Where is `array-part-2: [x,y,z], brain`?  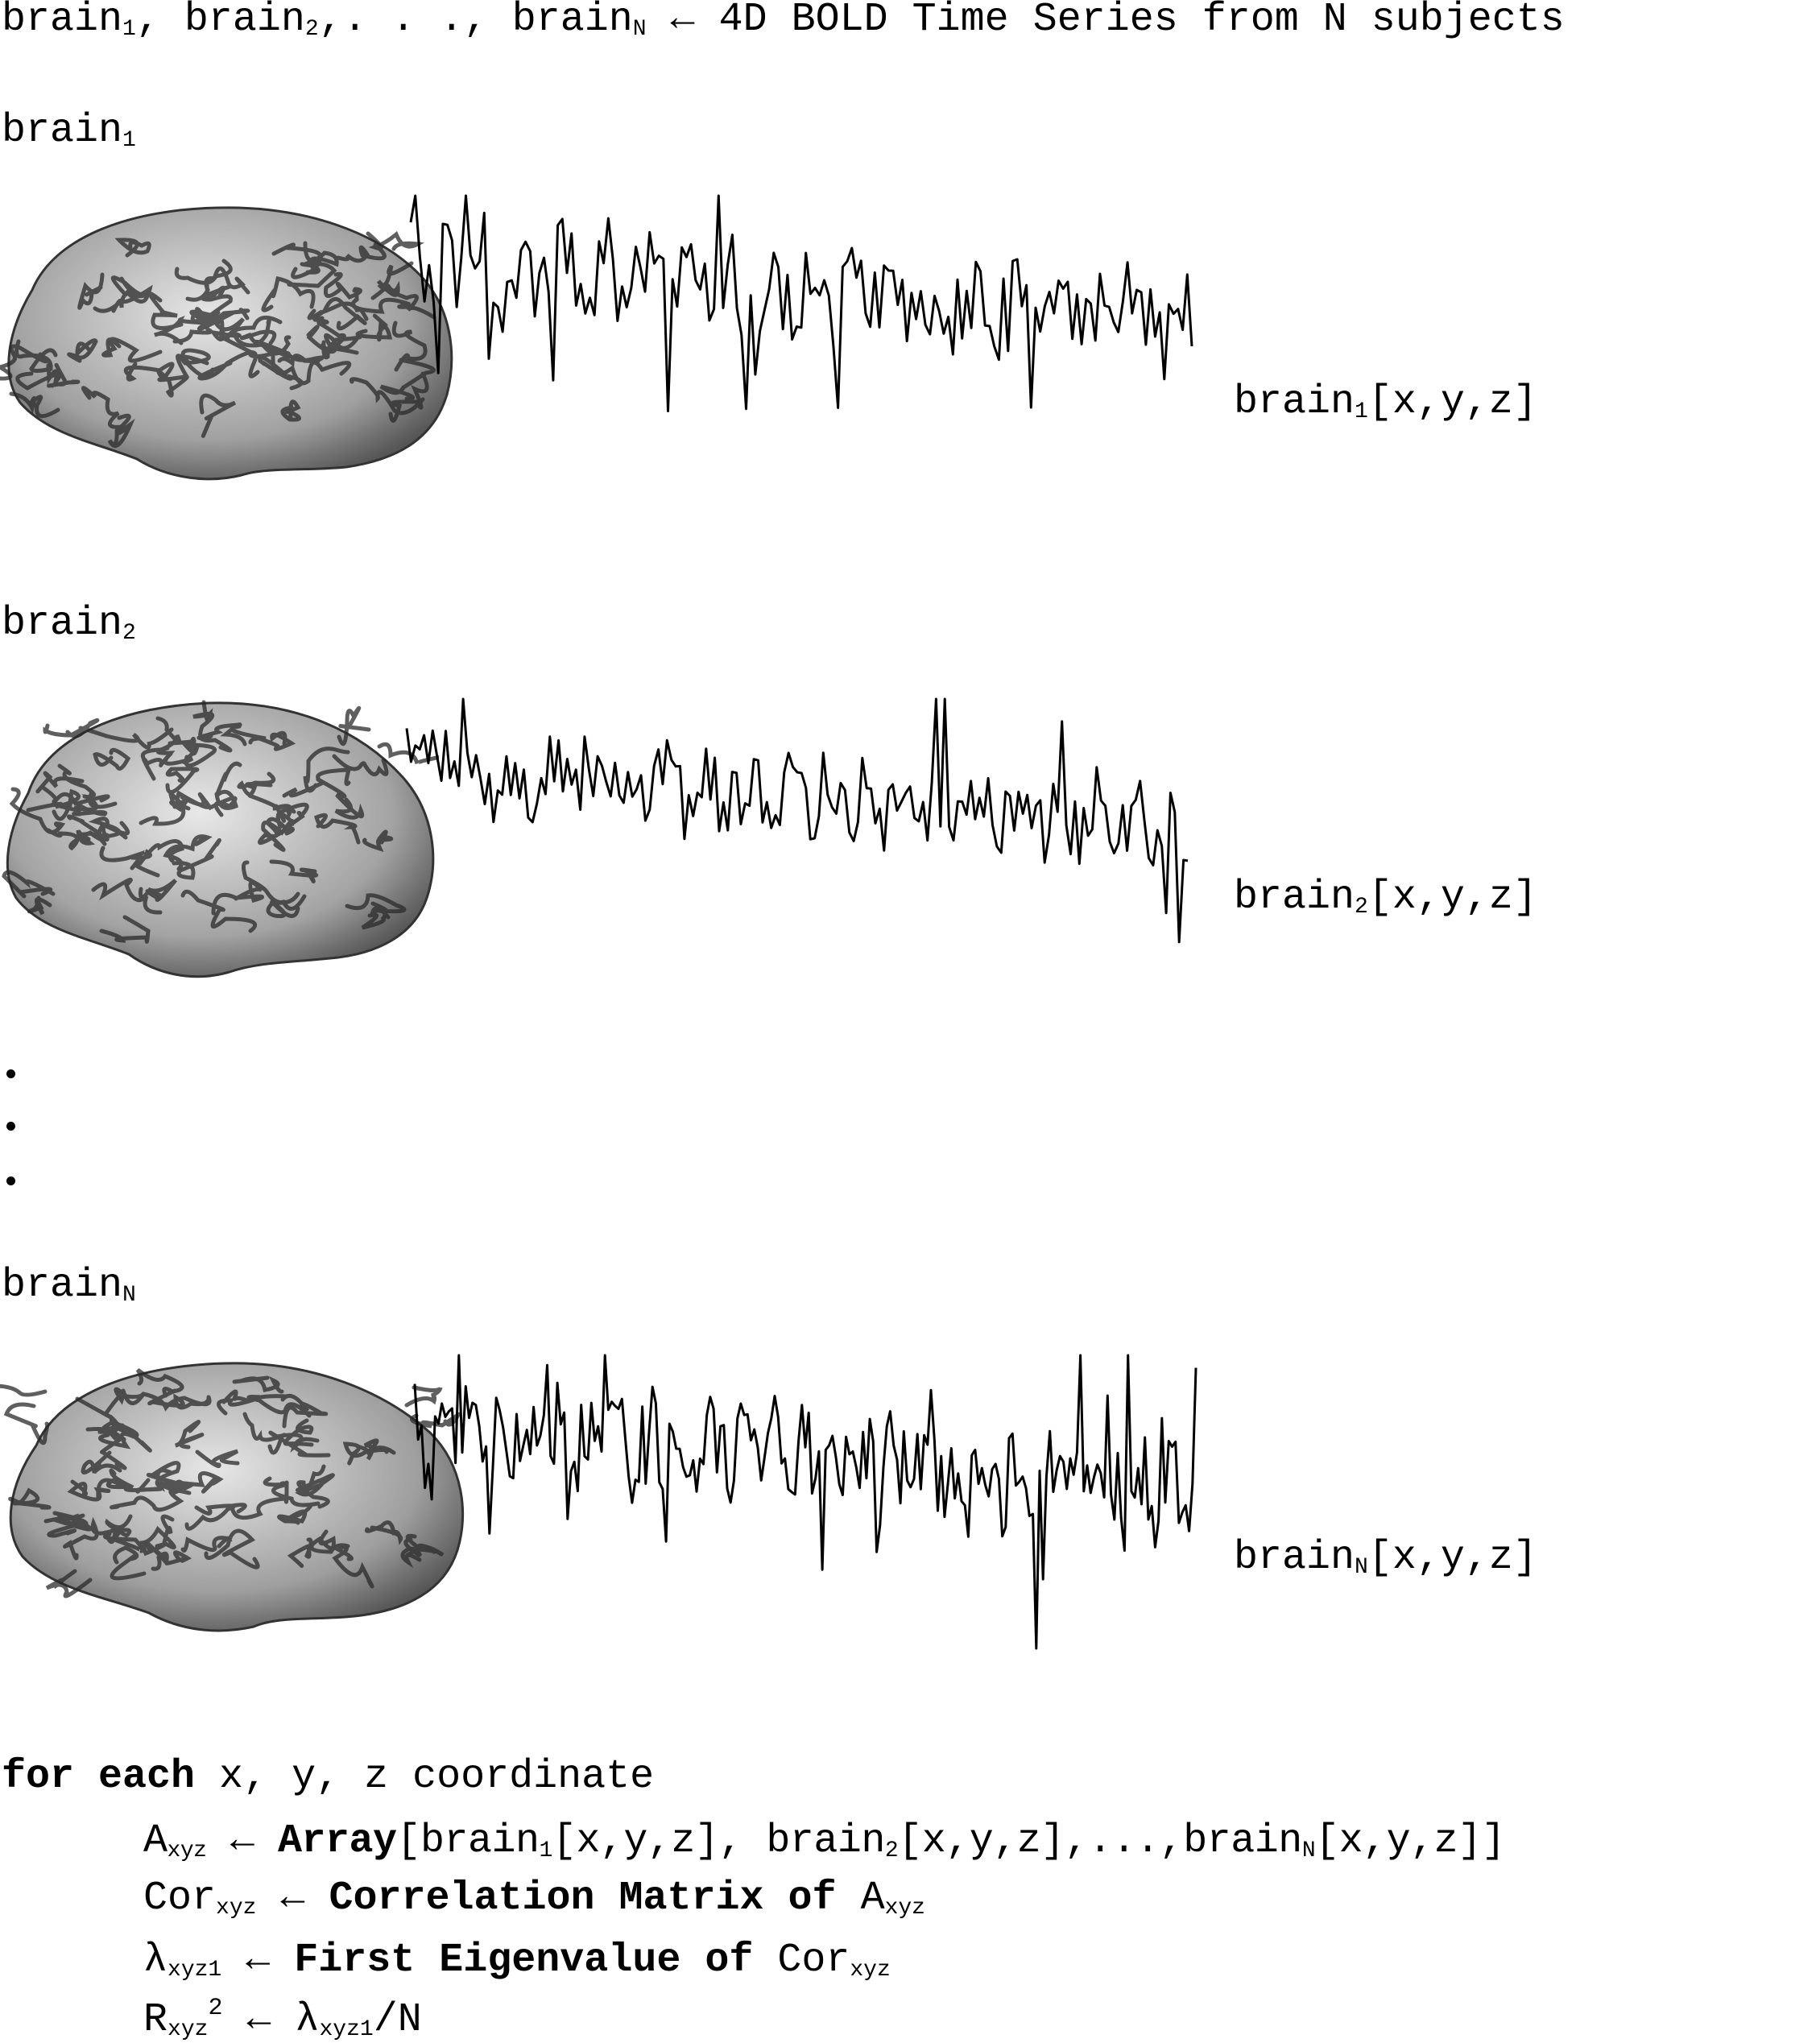 array-part-2: [x,y,z], brain is located at coordinates (719, 1841).